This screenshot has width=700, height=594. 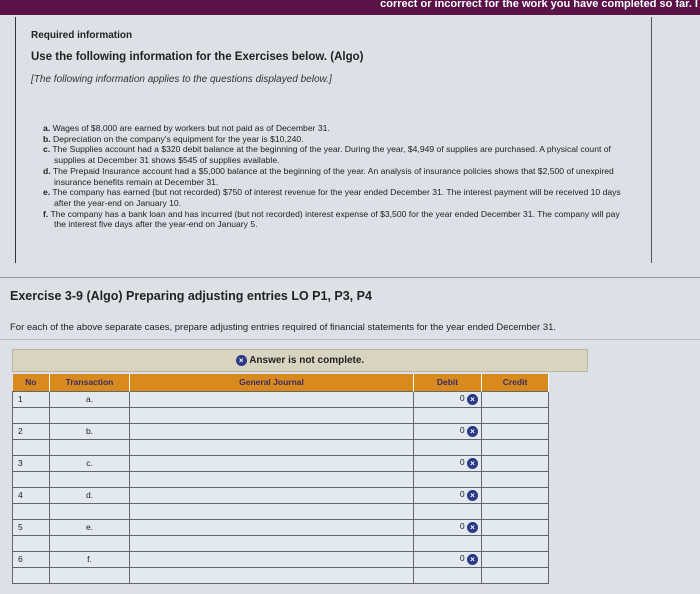 What do you see at coordinates (271, 382) in the screenshot?
I see `col-general-journal: General Journal` at bounding box center [271, 382].